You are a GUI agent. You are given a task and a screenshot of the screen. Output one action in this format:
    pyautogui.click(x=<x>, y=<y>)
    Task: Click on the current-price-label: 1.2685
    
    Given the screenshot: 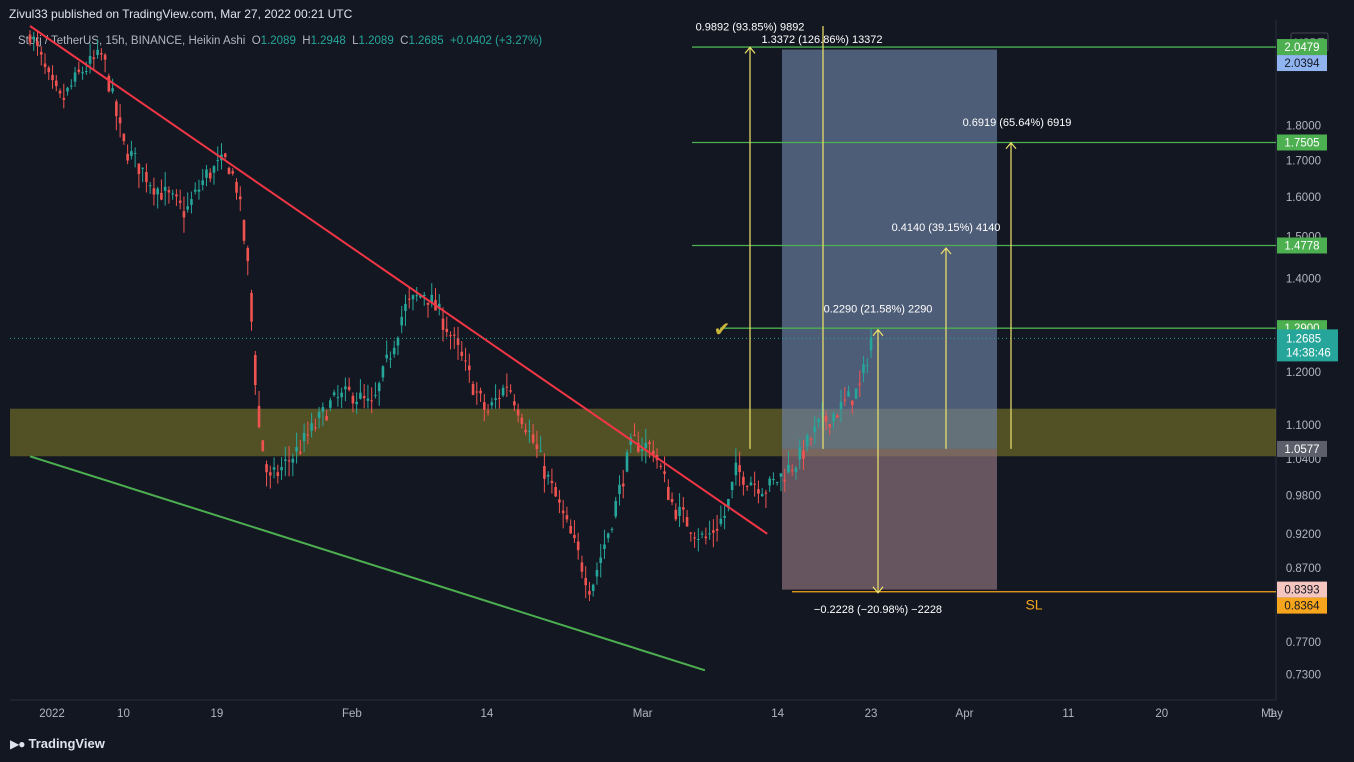 What is the action you would take?
    pyautogui.click(x=1303, y=339)
    